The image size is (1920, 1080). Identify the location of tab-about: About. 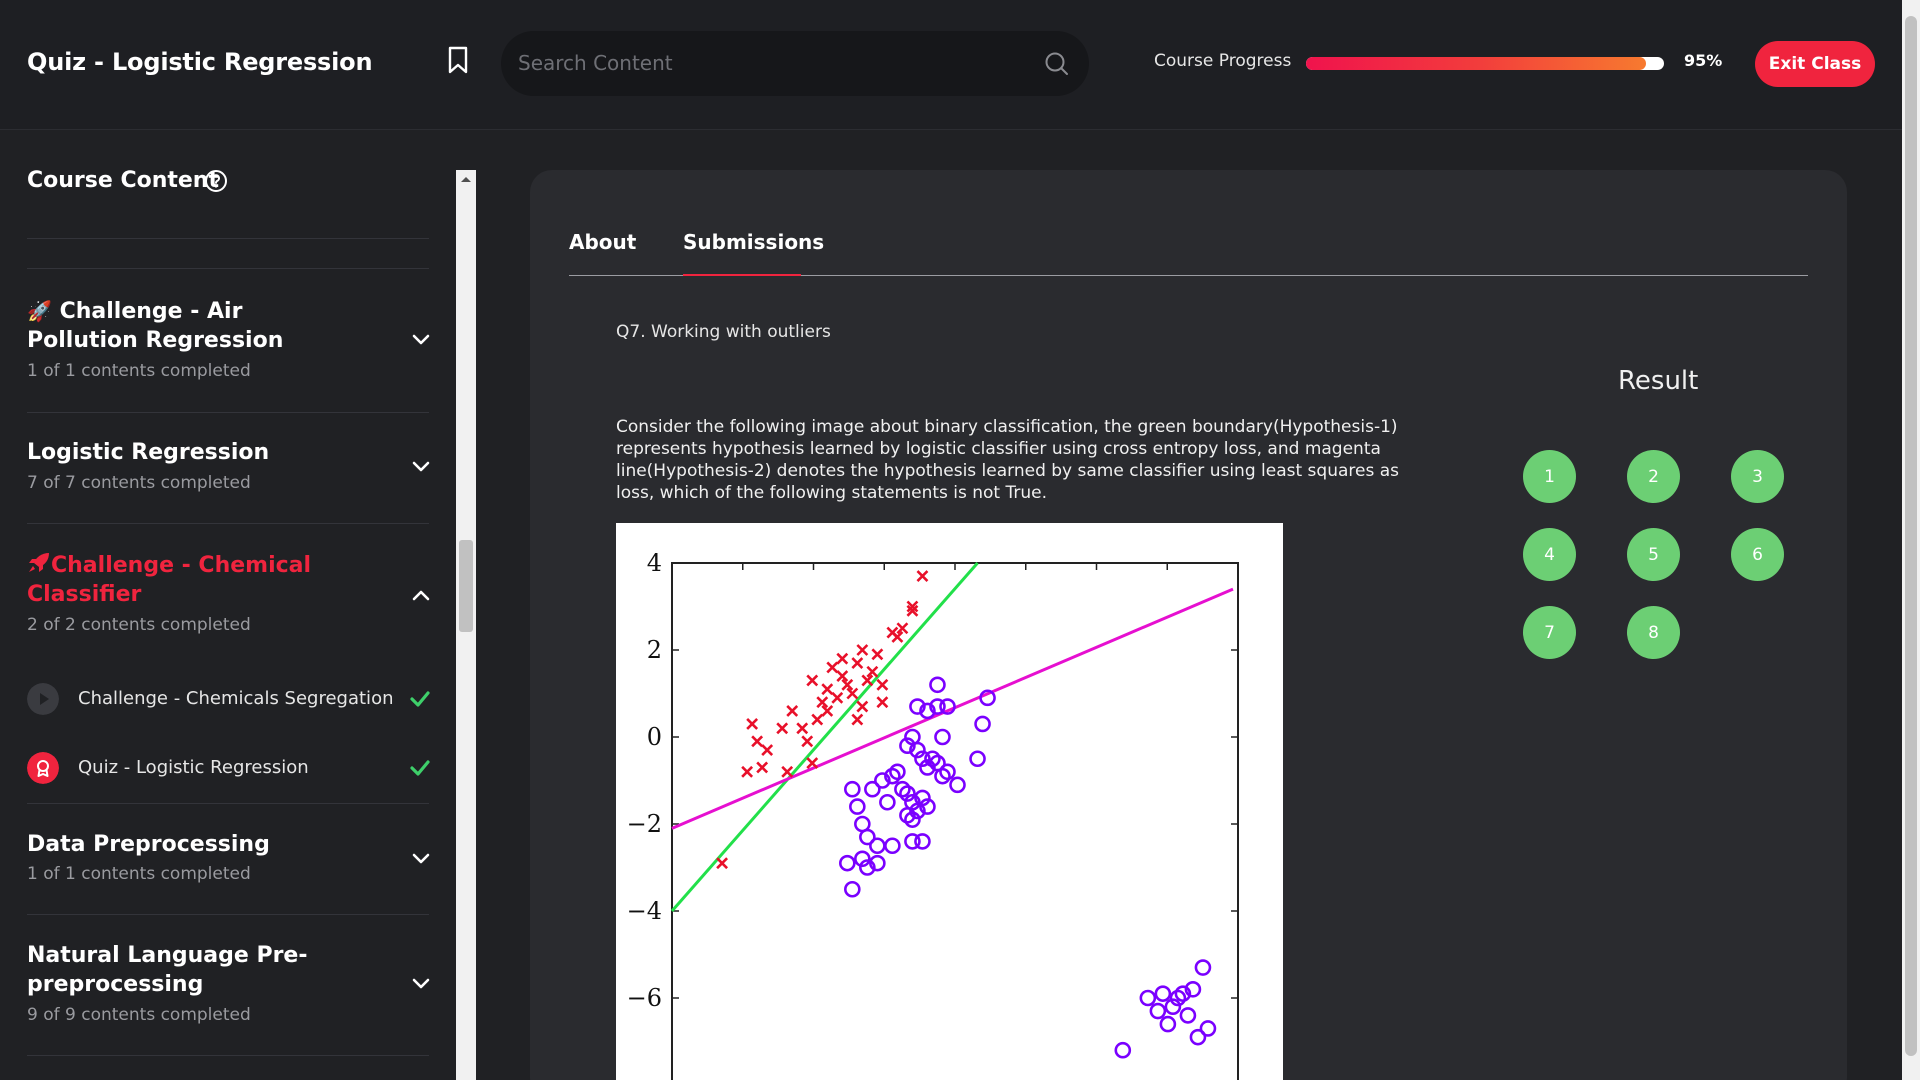
(603, 242).